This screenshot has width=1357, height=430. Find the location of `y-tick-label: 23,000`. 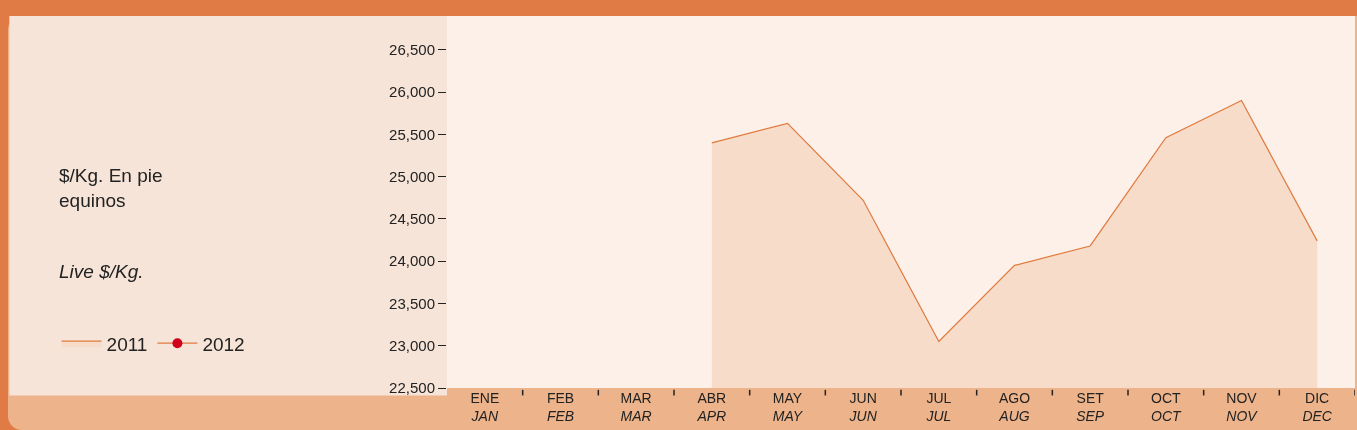

y-tick-label: 23,000 is located at coordinates (412, 345).